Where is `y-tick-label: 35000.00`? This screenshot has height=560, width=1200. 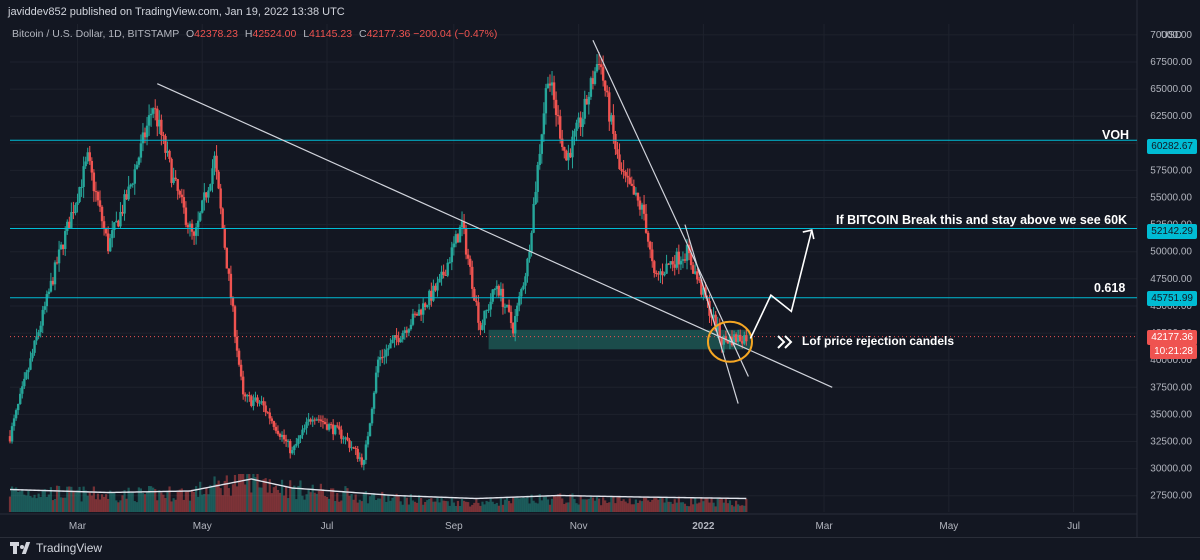
y-tick-label: 35000.00 is located at coordinates (1171, 414).